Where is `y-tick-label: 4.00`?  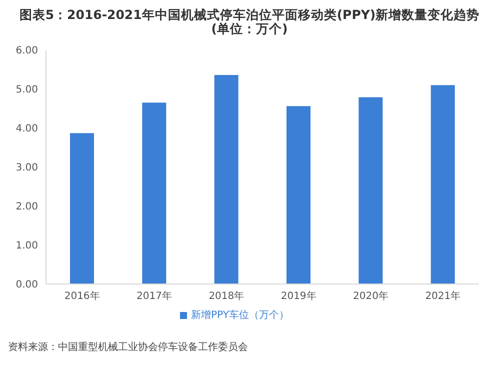
y-tick-label: 4.00 is located at coordinates (27, 129).